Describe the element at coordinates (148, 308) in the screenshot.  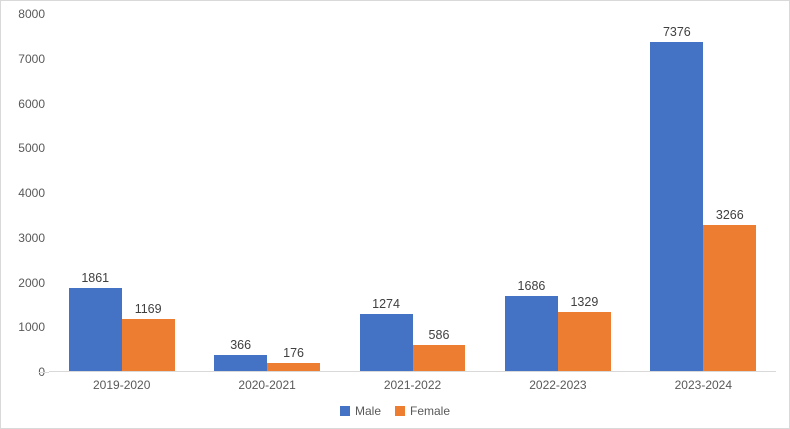
I see `data-label-female-2019-2020: 1169` at that location.